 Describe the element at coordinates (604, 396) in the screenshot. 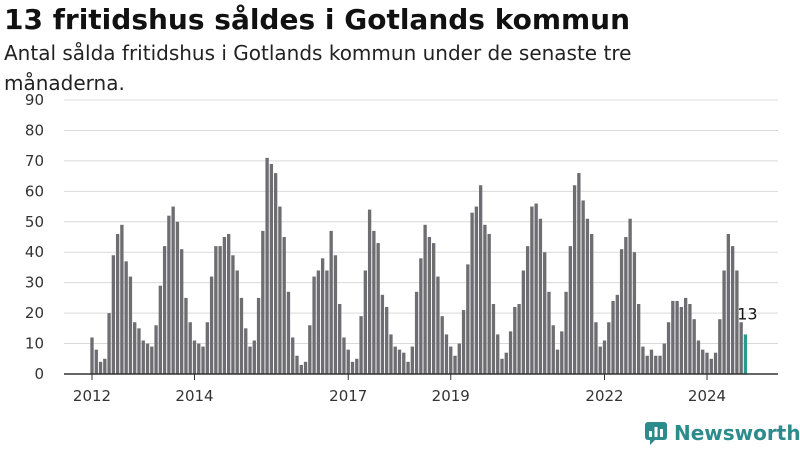

I see `x-tick-label: 2022` at that location.